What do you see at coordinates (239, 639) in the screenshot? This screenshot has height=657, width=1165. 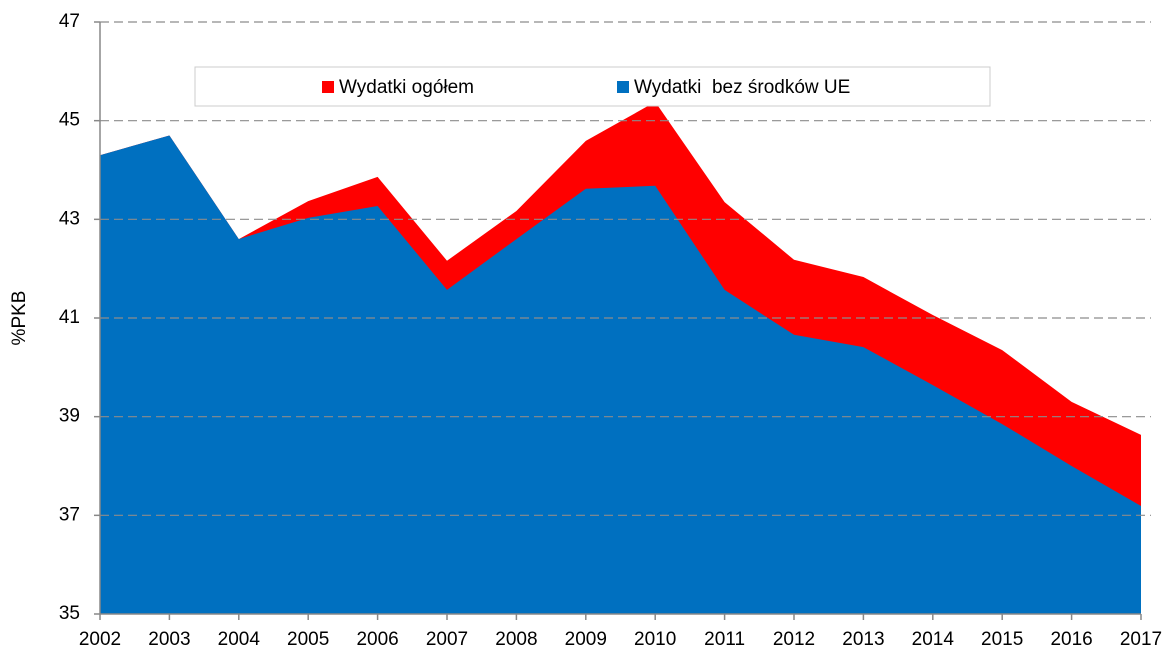 I see `x-tick-label: 2004` at bounding box center [239, 639].